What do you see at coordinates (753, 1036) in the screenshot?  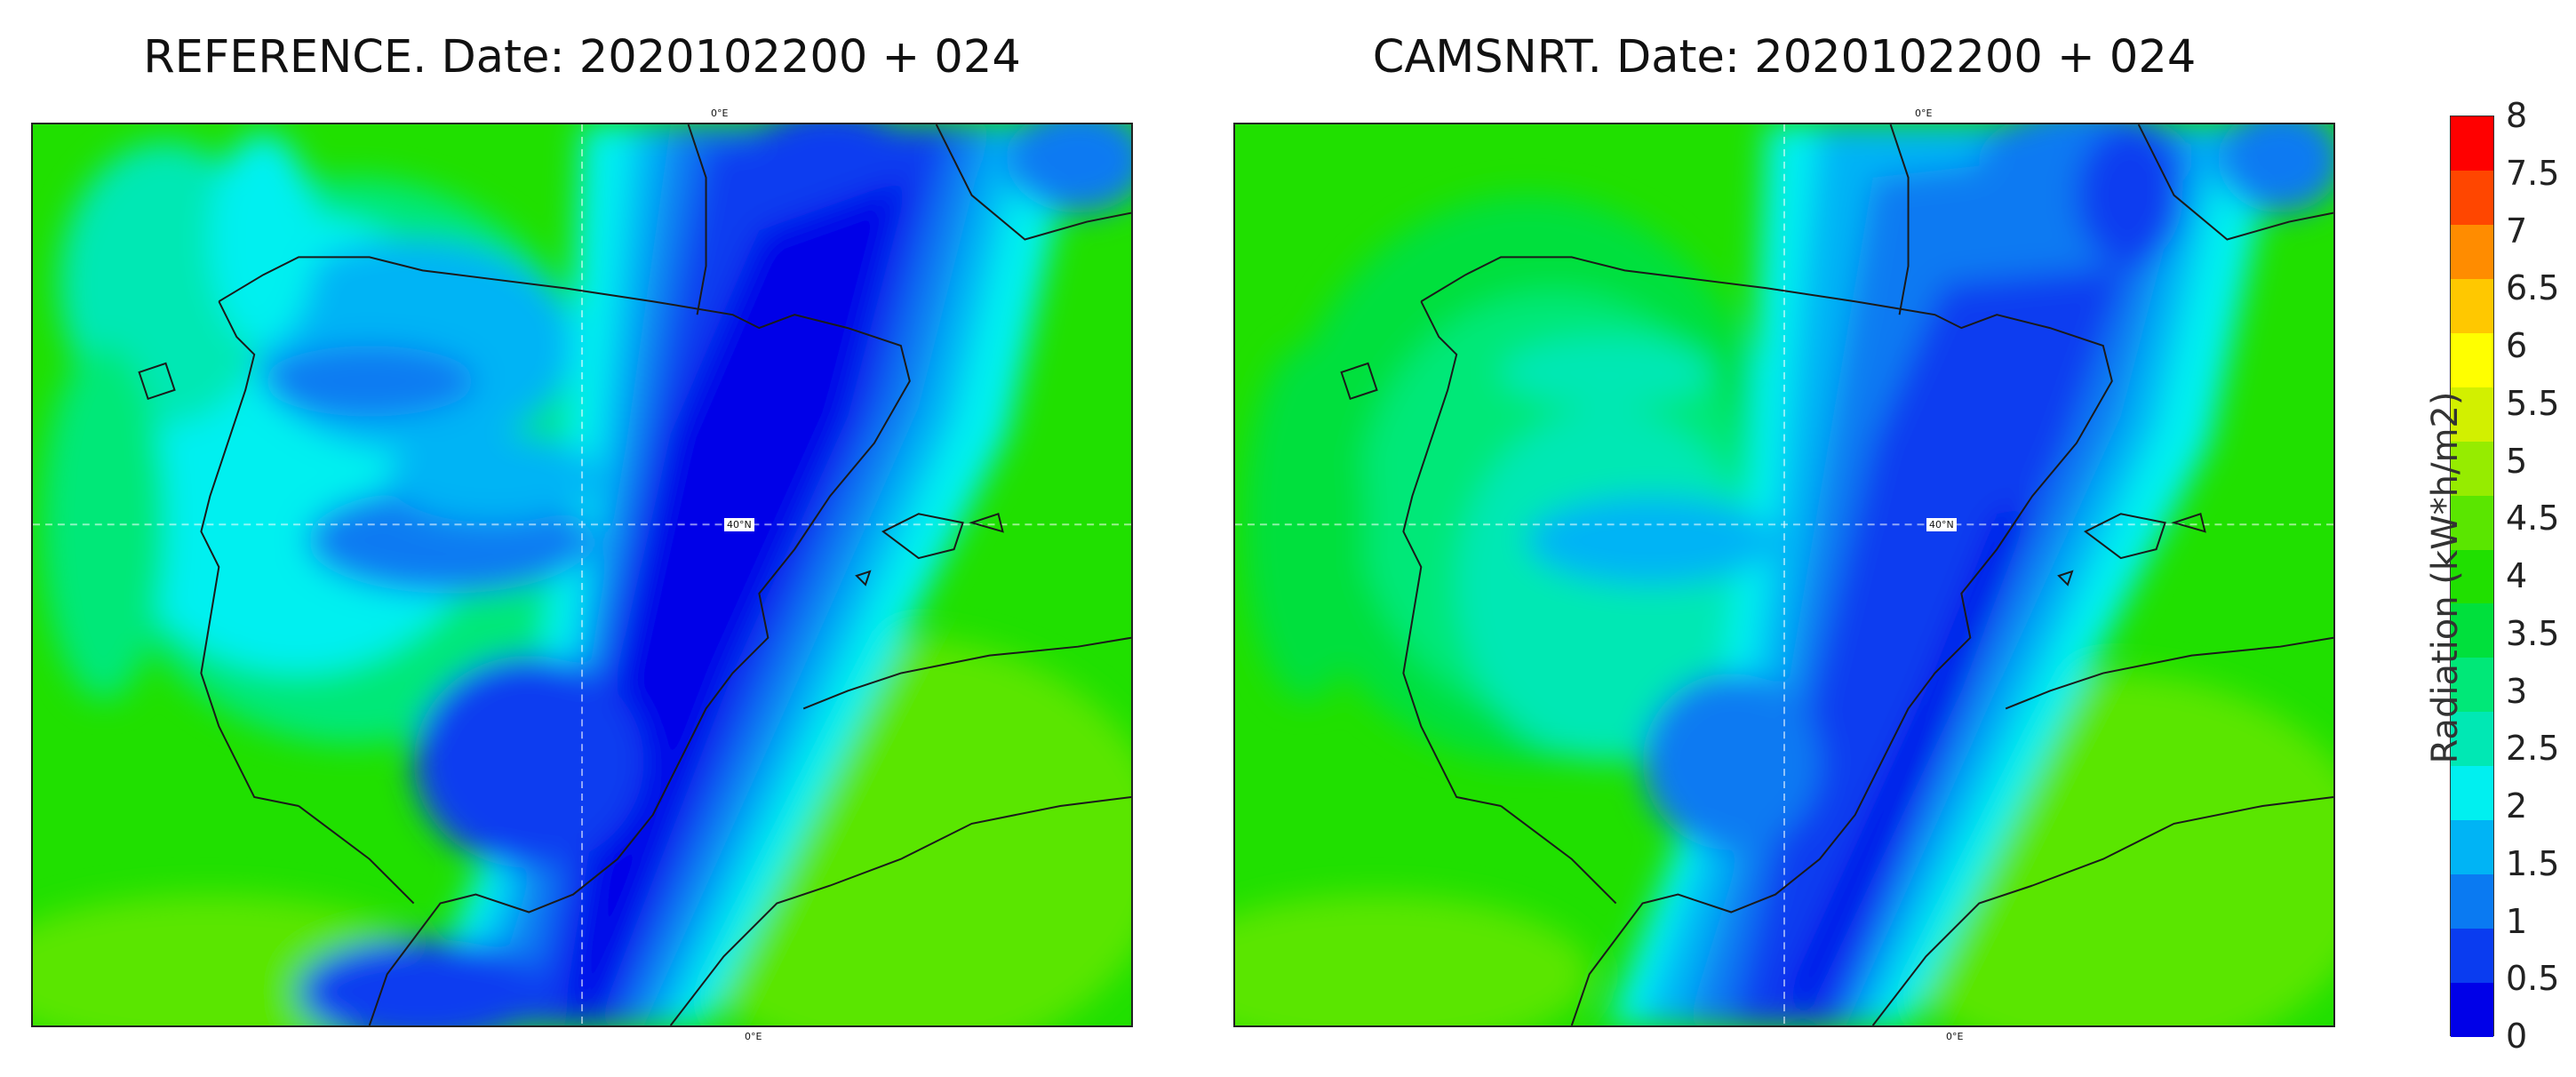 I see `lon-tick-bottom-left: 0°E` at bounding box center [753, 1036].